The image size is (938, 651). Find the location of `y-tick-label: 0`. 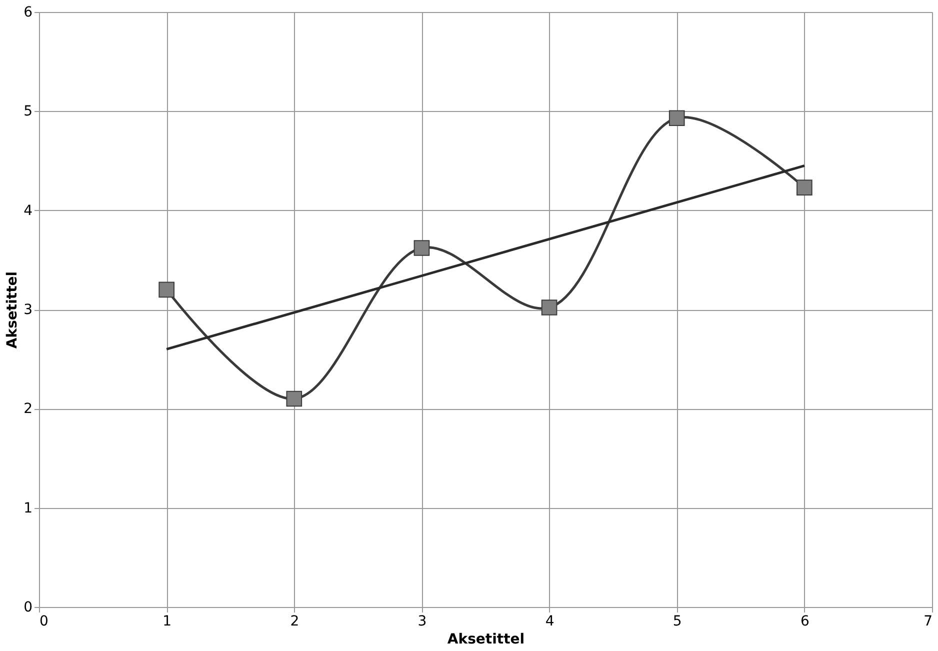

y-tick-label: 0 is located at coordinates (28, 608).